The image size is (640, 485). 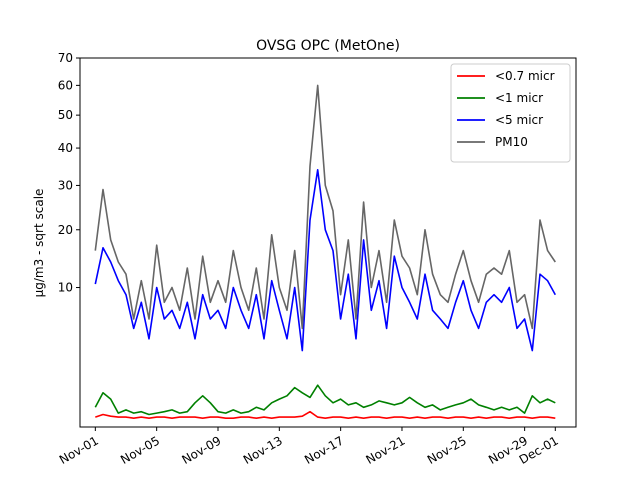 I want to click on legend-label: <0.7 micr, so click(x=525, y=76).